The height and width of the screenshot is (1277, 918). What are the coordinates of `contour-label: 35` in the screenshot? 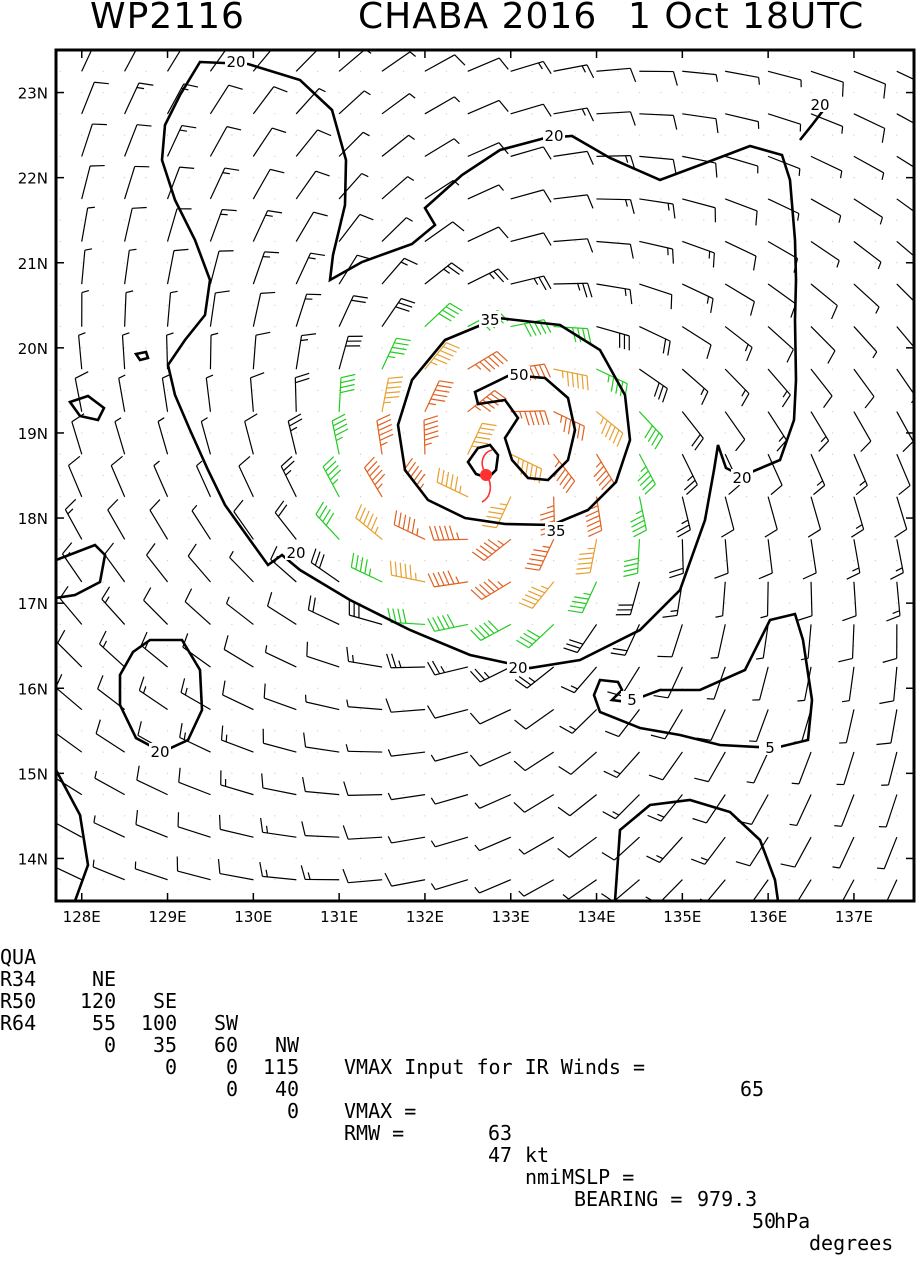 It's located at (489, 320).